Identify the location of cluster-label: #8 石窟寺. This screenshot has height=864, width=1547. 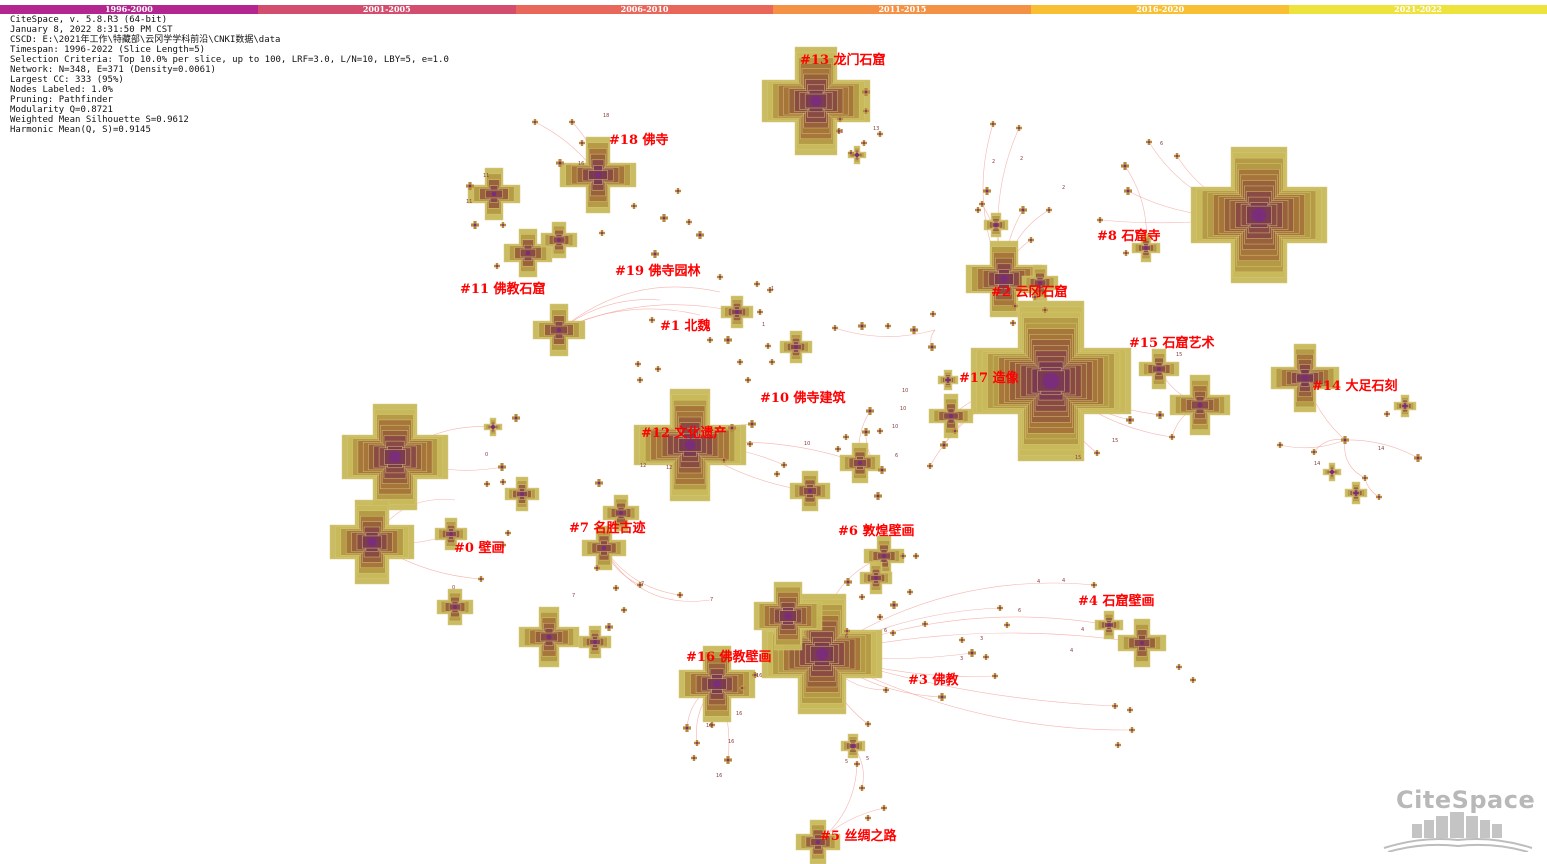
(1128, 236).